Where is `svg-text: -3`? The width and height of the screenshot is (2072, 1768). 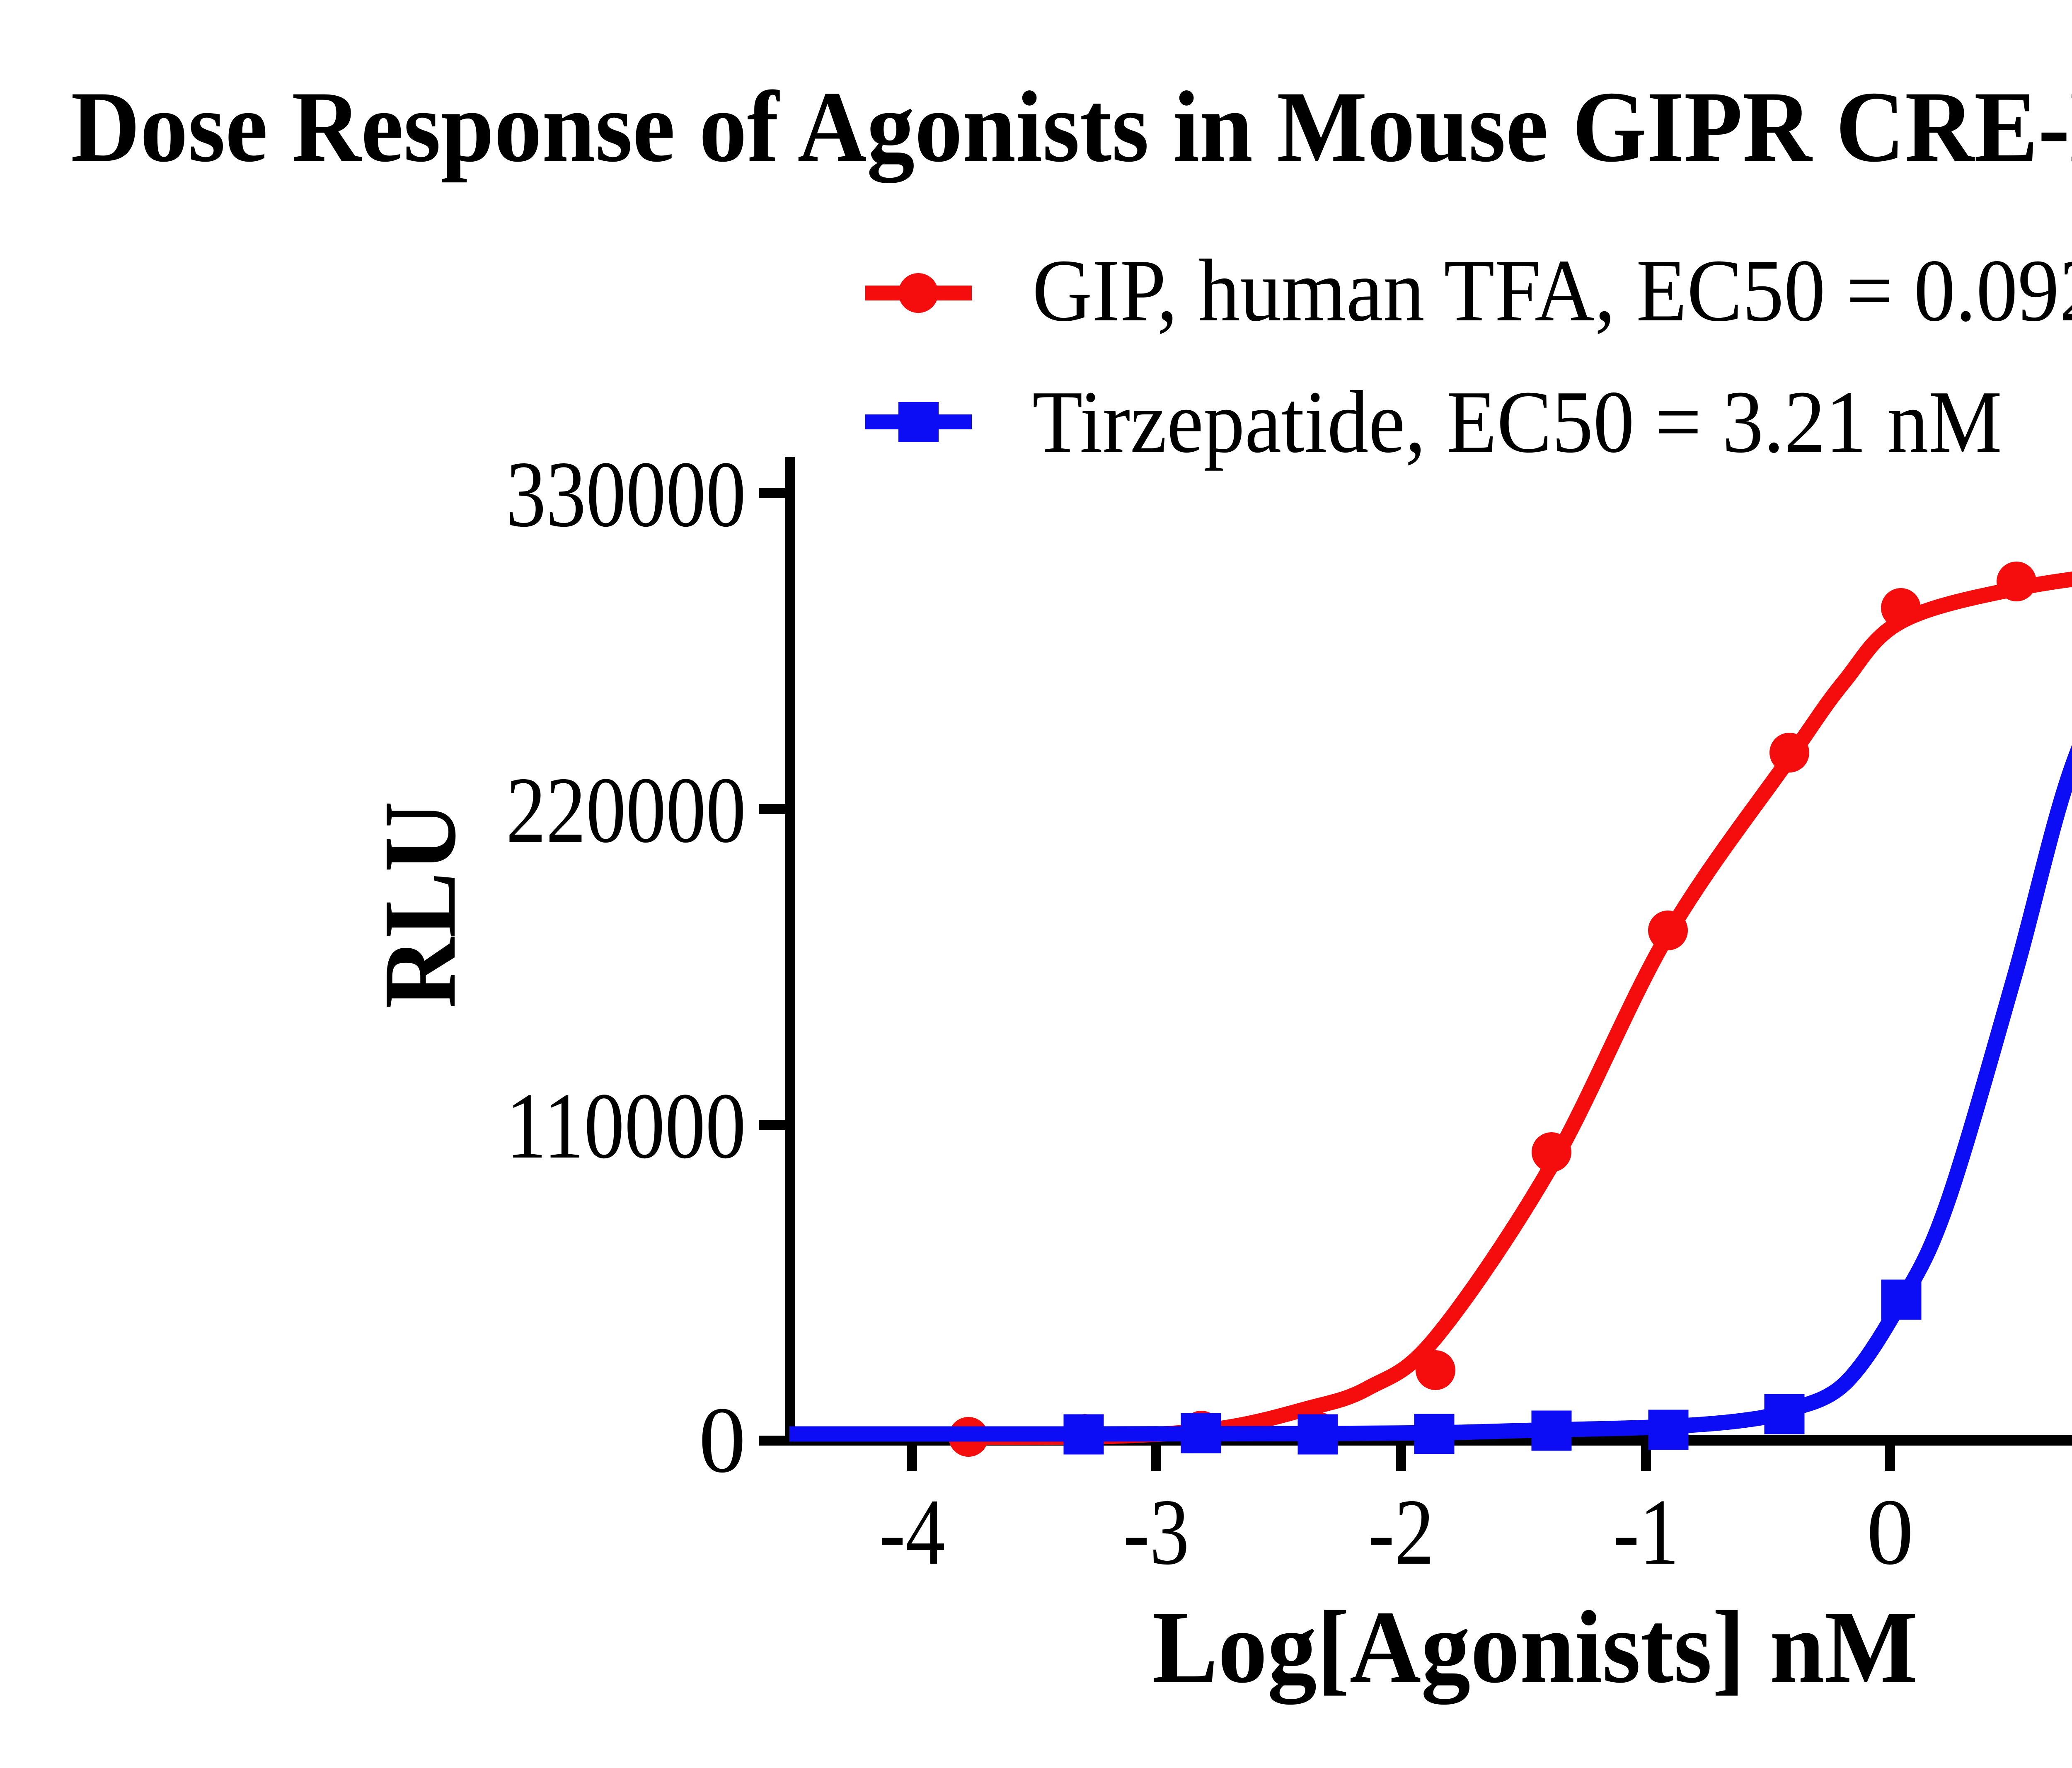
svg-text: -3 is located at coordinates (1156, 1532).